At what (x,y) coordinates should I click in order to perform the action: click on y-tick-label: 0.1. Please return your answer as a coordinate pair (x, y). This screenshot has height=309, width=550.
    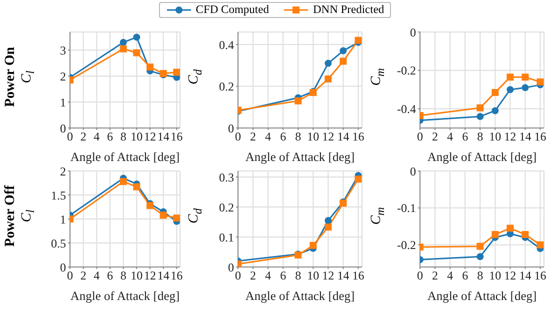
    Looking at the image, I should click on (226, 237).